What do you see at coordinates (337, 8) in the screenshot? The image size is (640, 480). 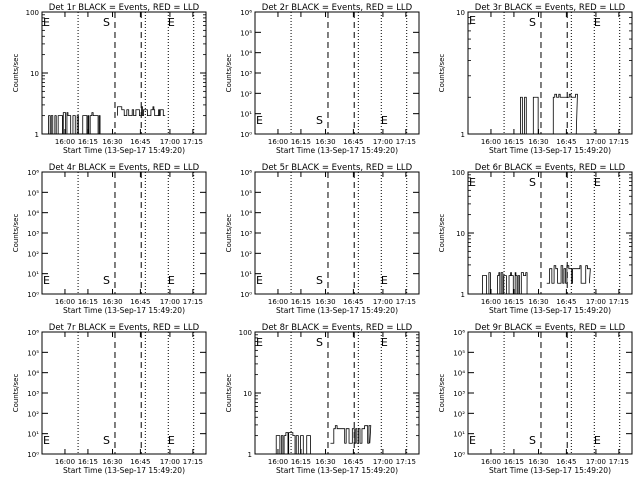 I see `chart-title: Det 2r BLACK = Events, RED = LLD` at bounding box center [337, 8].